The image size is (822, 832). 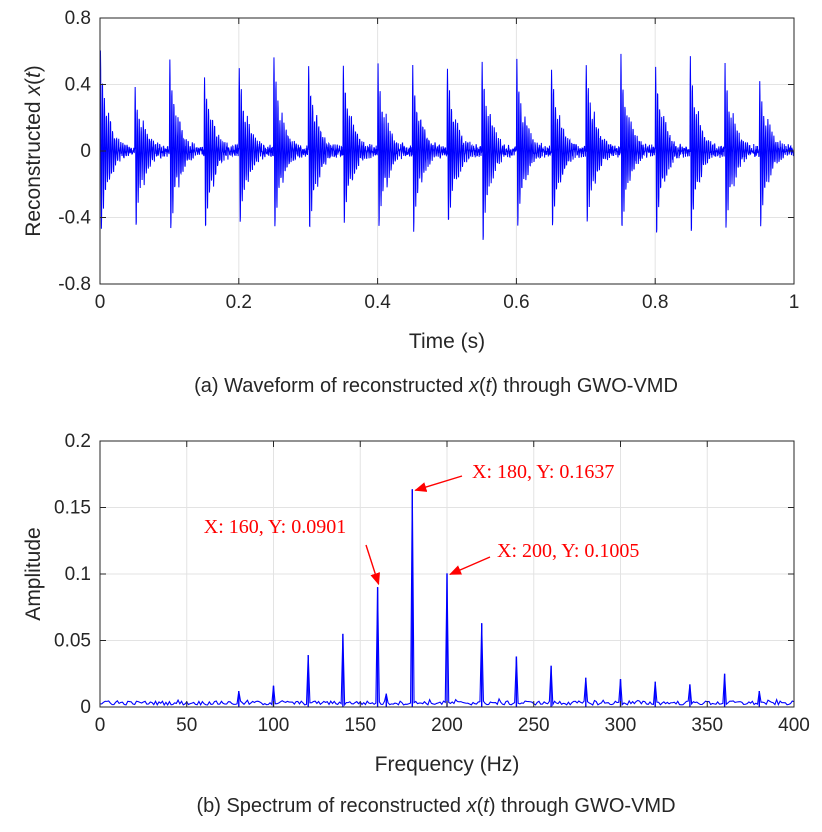 I want to click on panel-a-y-label-paren-close: ), so click(x=33, y=68).